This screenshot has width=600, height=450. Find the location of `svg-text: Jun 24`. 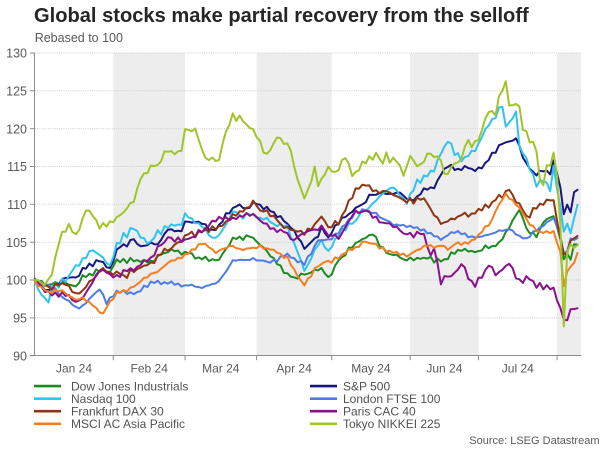

svg-text: Jun 24 is located at coordinates (444, 369).